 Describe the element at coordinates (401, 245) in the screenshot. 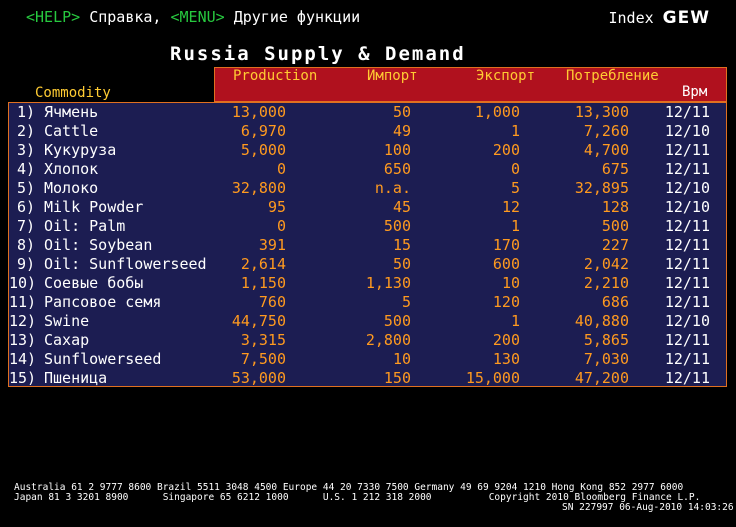

I see `import-value: 15` at that location.